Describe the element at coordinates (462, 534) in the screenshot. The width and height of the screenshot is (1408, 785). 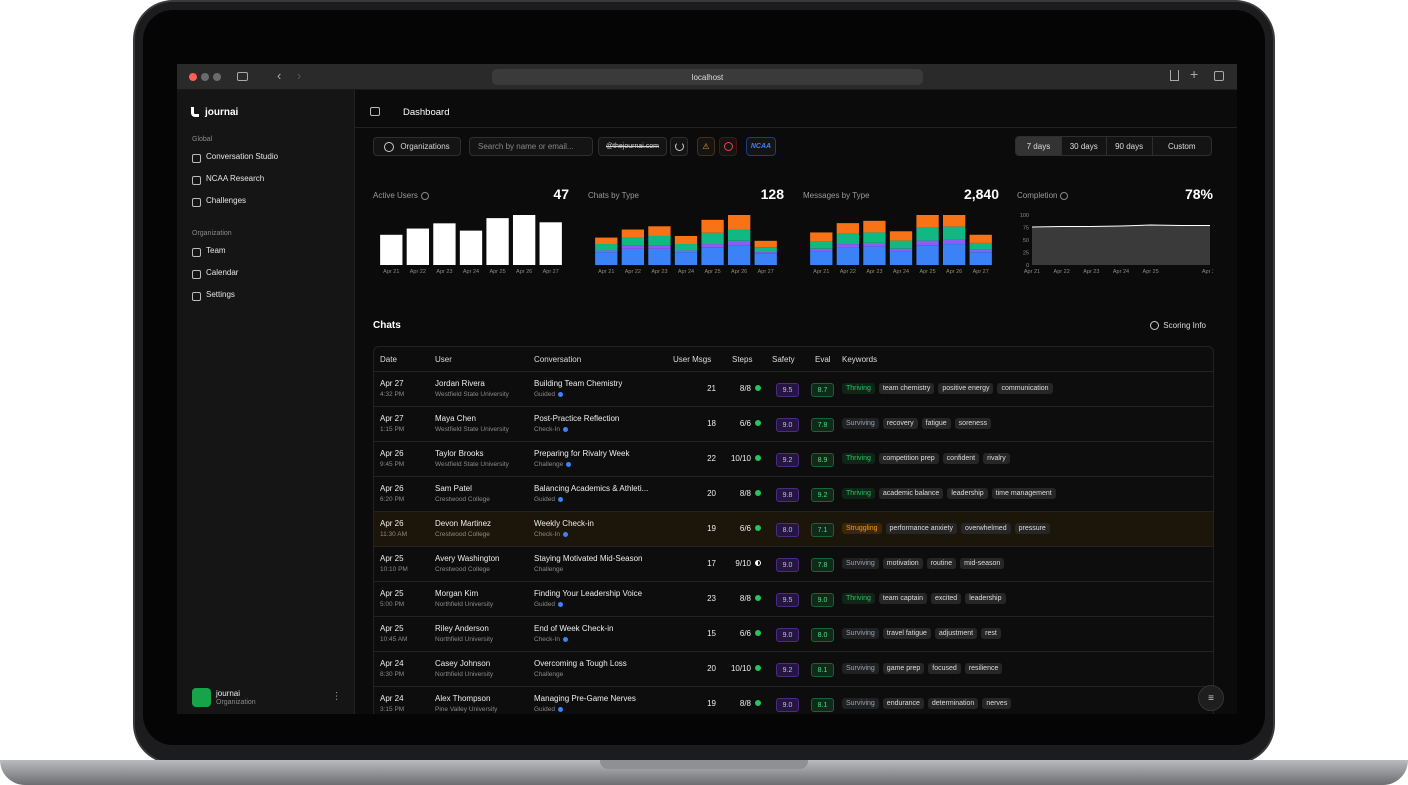
I see `school: Crestwood College` at that location.